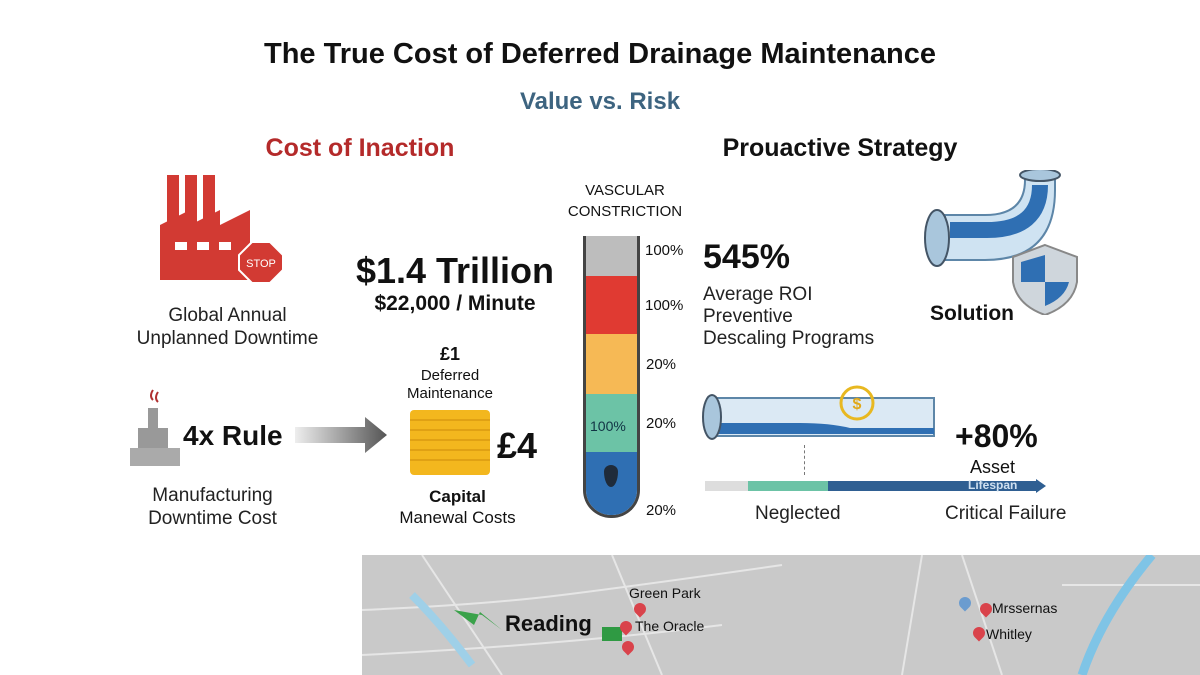  Describe the element at coordinates (548, 623) in the screenshot. I see `map-city-label: Reading` at that location.